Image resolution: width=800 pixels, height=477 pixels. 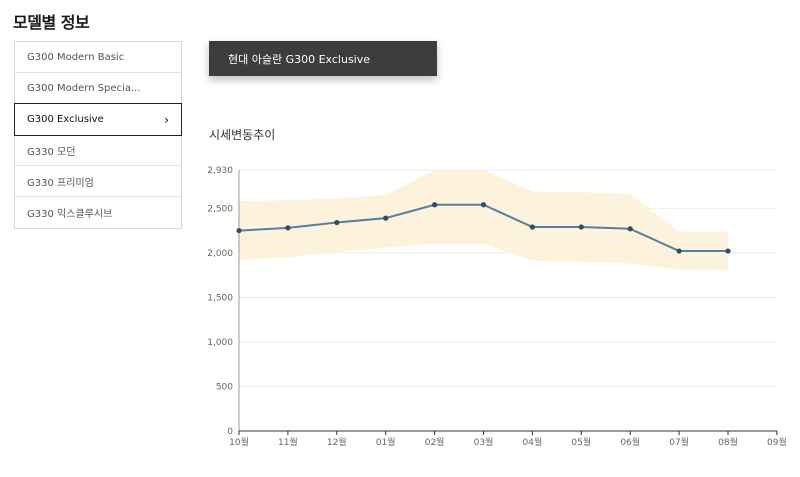 I want to click on x-tick-label: 06월, so click(x=630, y=442).